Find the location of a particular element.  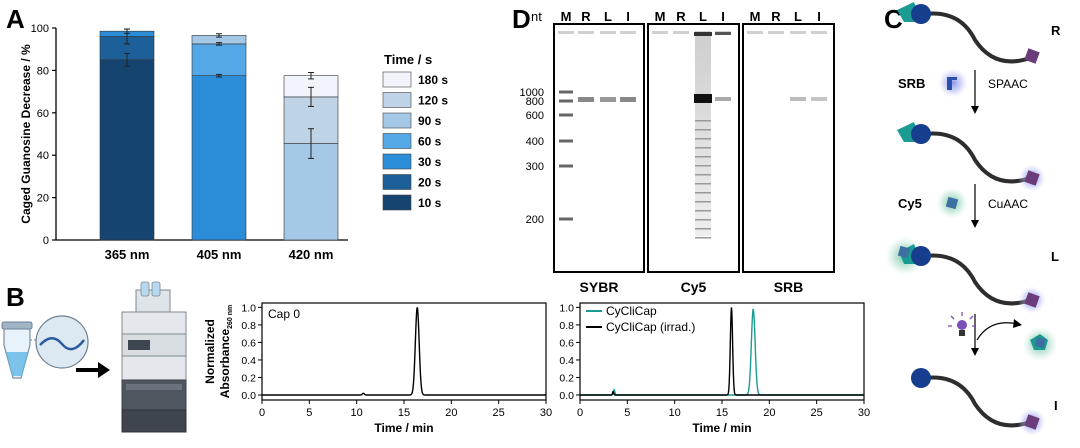

reaction-spaac: SPAAC is located at coordinates (1008, 84).